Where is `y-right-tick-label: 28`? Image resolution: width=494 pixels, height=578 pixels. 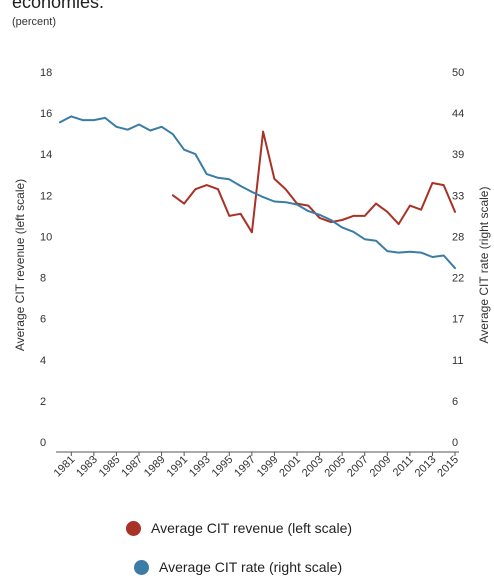
y-right-tick-label: 28 is located at coordinates (458, 237).